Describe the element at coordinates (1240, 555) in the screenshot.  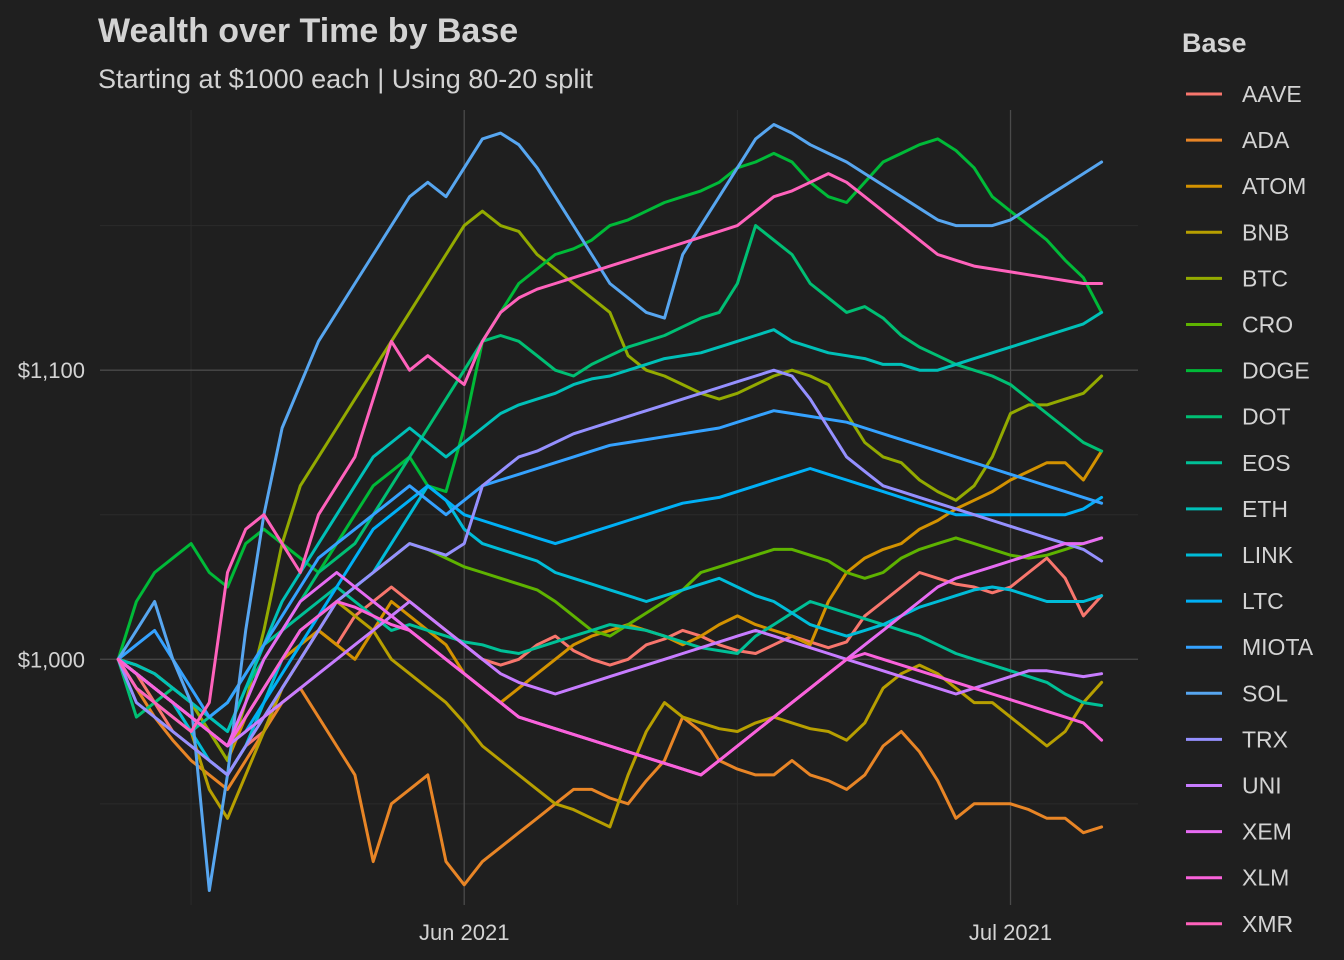
I see `legend-item-link: LINK` at that location.